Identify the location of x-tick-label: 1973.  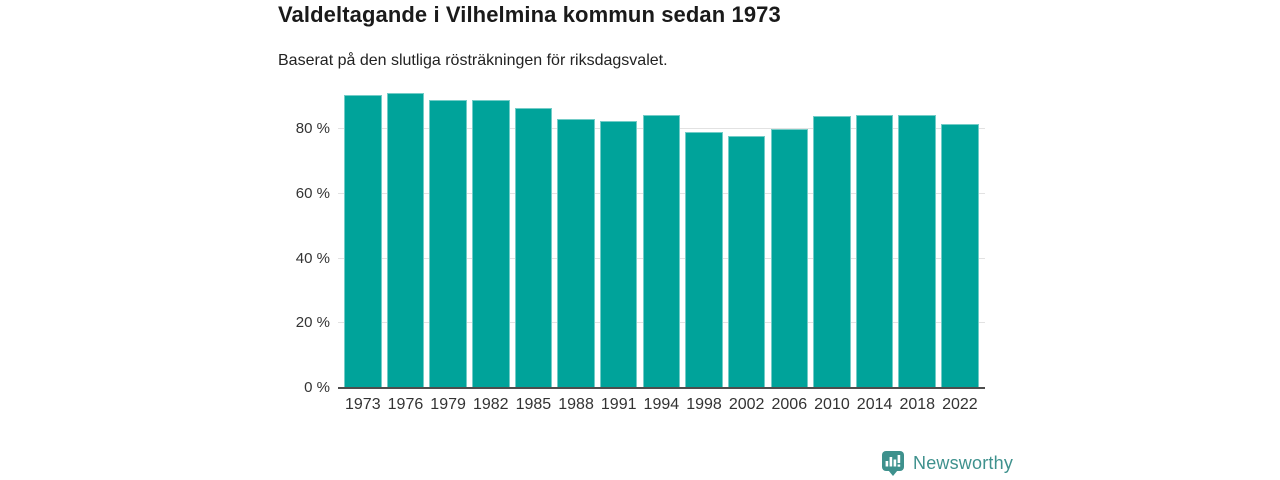
(363, 404).